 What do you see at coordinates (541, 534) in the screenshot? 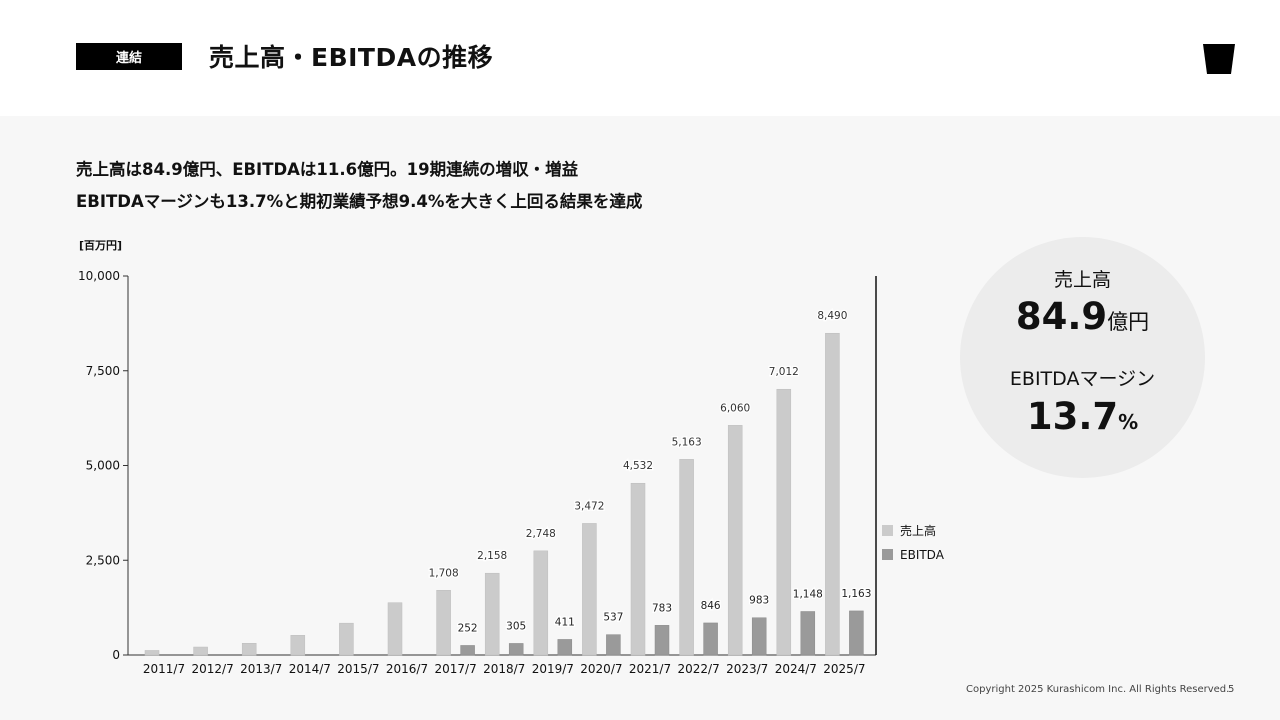
I see `sales-data-label: 2,748` at bounding box center [541, 534].